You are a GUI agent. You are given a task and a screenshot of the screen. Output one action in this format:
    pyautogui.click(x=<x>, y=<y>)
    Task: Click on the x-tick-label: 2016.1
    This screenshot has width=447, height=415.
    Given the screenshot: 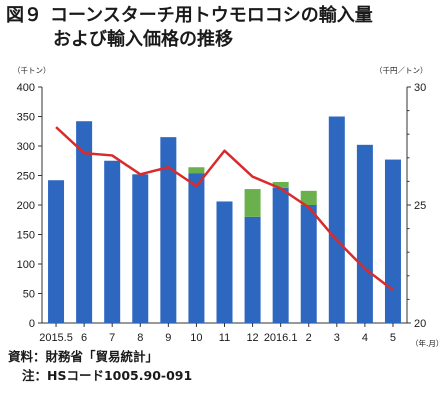 What is the action you would take?
    pyautogui.click(x=281, y=338)
    